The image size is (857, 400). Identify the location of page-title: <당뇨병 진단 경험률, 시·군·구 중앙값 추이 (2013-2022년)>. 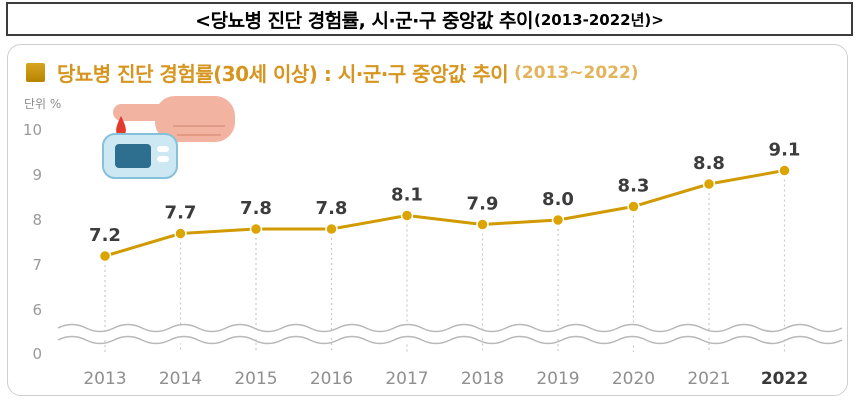
(429, 19).